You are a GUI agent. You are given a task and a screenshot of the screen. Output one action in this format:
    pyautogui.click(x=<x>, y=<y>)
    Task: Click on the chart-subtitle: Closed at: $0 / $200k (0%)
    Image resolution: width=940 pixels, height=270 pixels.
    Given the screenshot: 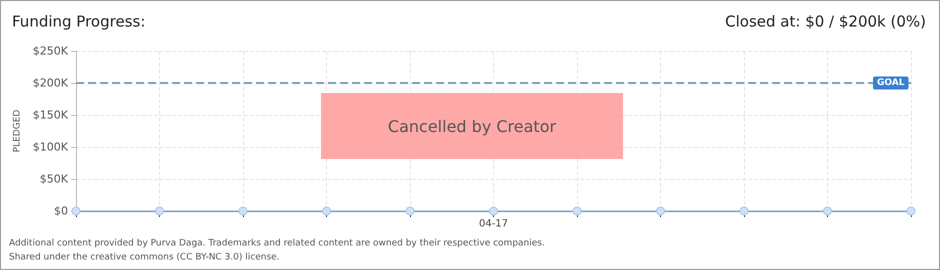 What is the action you would take?
    pyautogui.click(x=825, y=21)
    